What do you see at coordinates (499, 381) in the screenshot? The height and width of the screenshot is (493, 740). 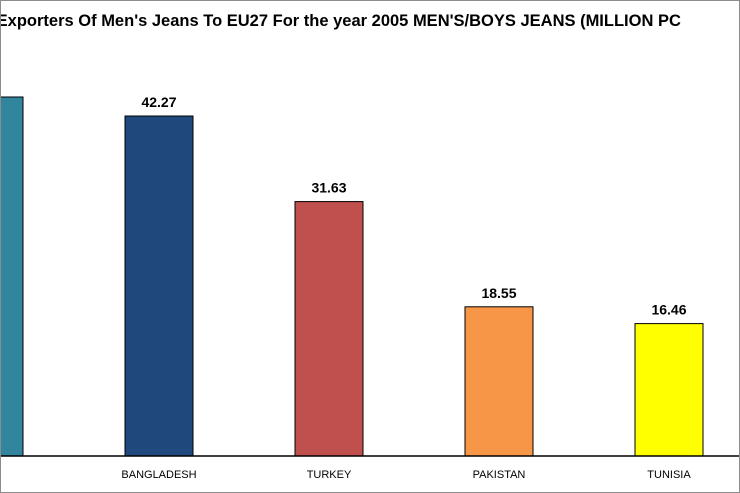 I see `bar-pakistan` at bounding box center [499, 381].